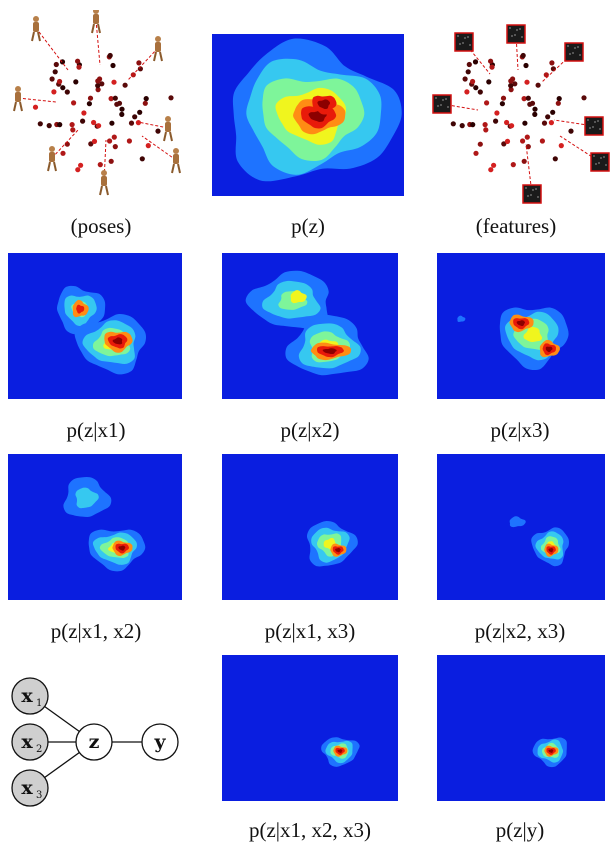 The image size is (610, 849). I want to click on svg-text: 2, so click(39, 749).